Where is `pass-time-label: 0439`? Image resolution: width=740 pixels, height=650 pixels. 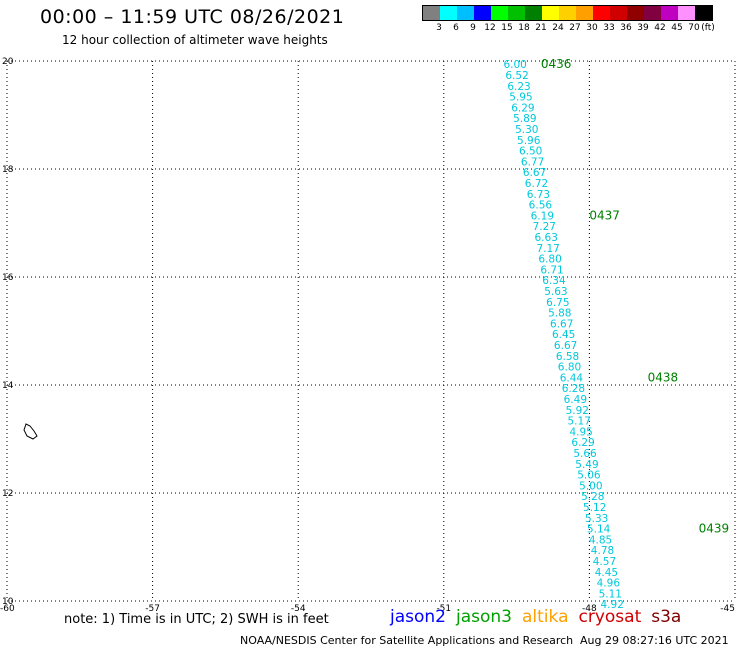
pass-time-label: 0439 is located at coordinates (714, 529).